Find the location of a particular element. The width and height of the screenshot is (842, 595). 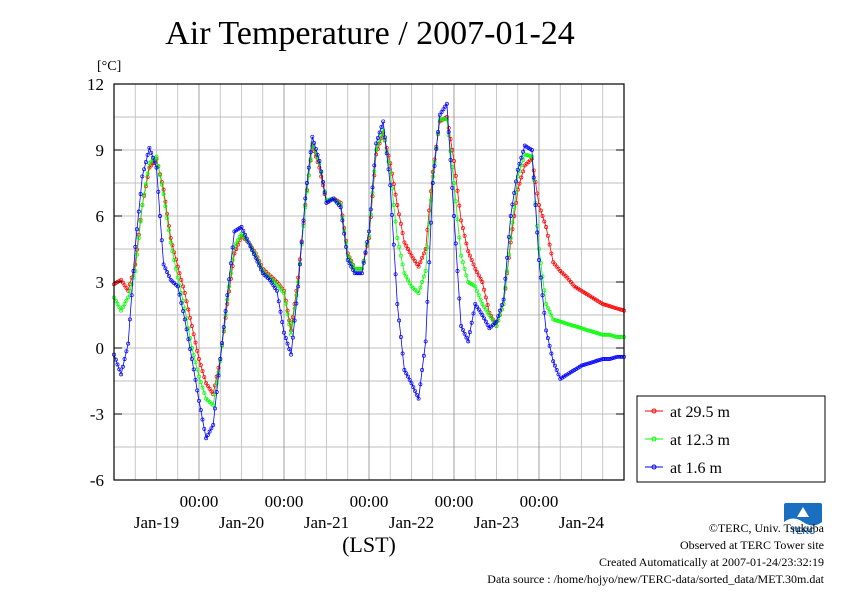

y-tick-label: 9 is located at coordinates (100, 150).